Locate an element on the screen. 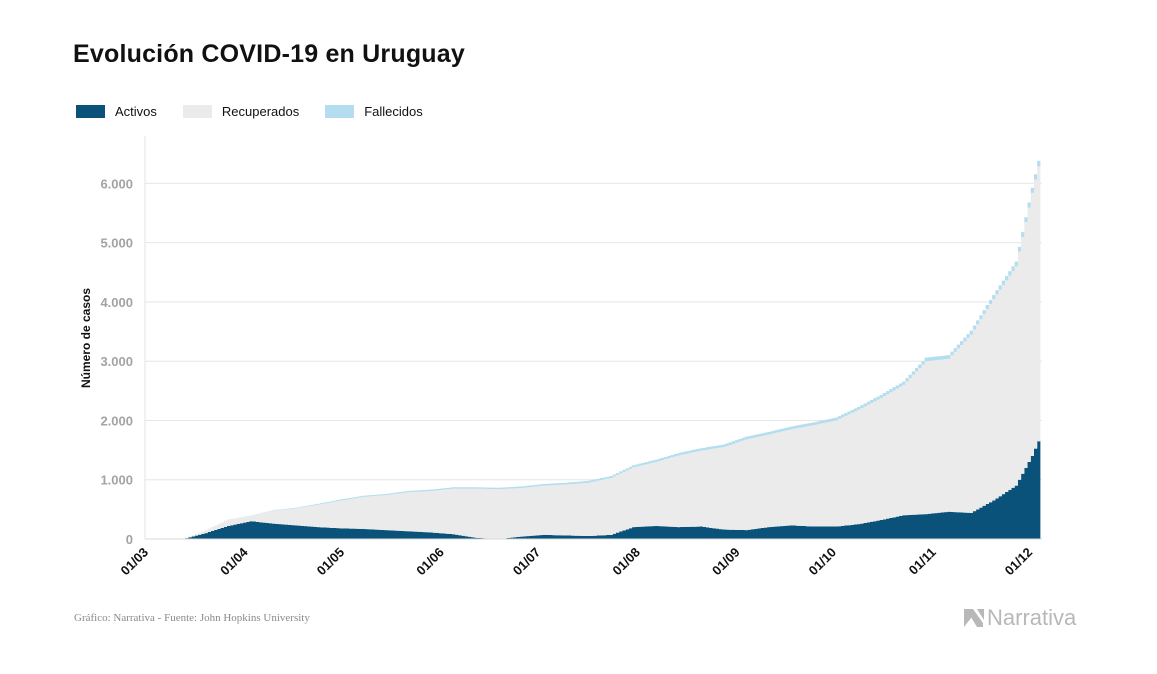 This screenshot has width=1157, height=674. x-tick-label: 01/05 is located at coordinates (331, 562).